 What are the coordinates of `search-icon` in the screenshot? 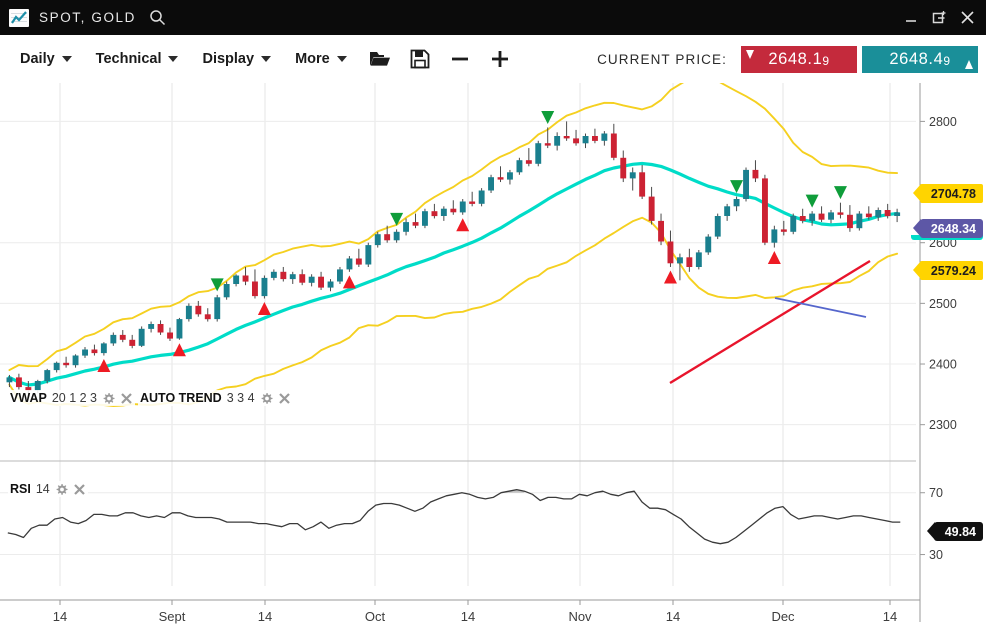 It's located at (157, 17).